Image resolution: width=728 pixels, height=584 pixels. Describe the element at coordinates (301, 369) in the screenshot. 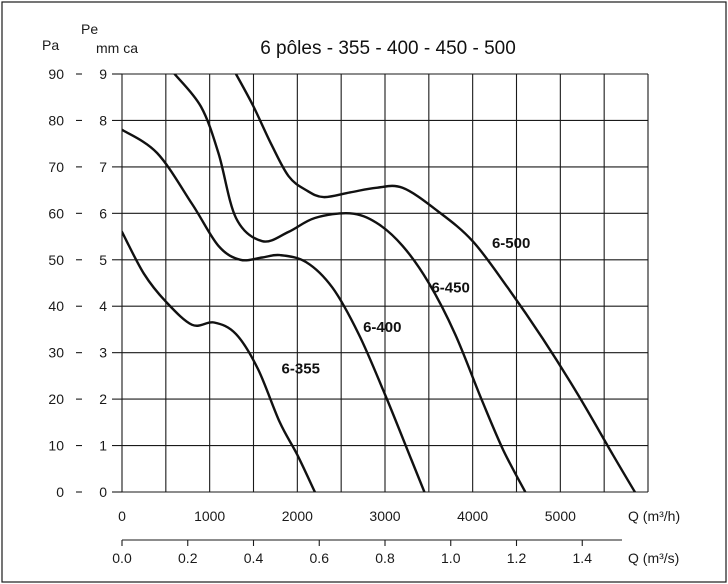

I see `curve-label-6-355: 6-355` at that location.